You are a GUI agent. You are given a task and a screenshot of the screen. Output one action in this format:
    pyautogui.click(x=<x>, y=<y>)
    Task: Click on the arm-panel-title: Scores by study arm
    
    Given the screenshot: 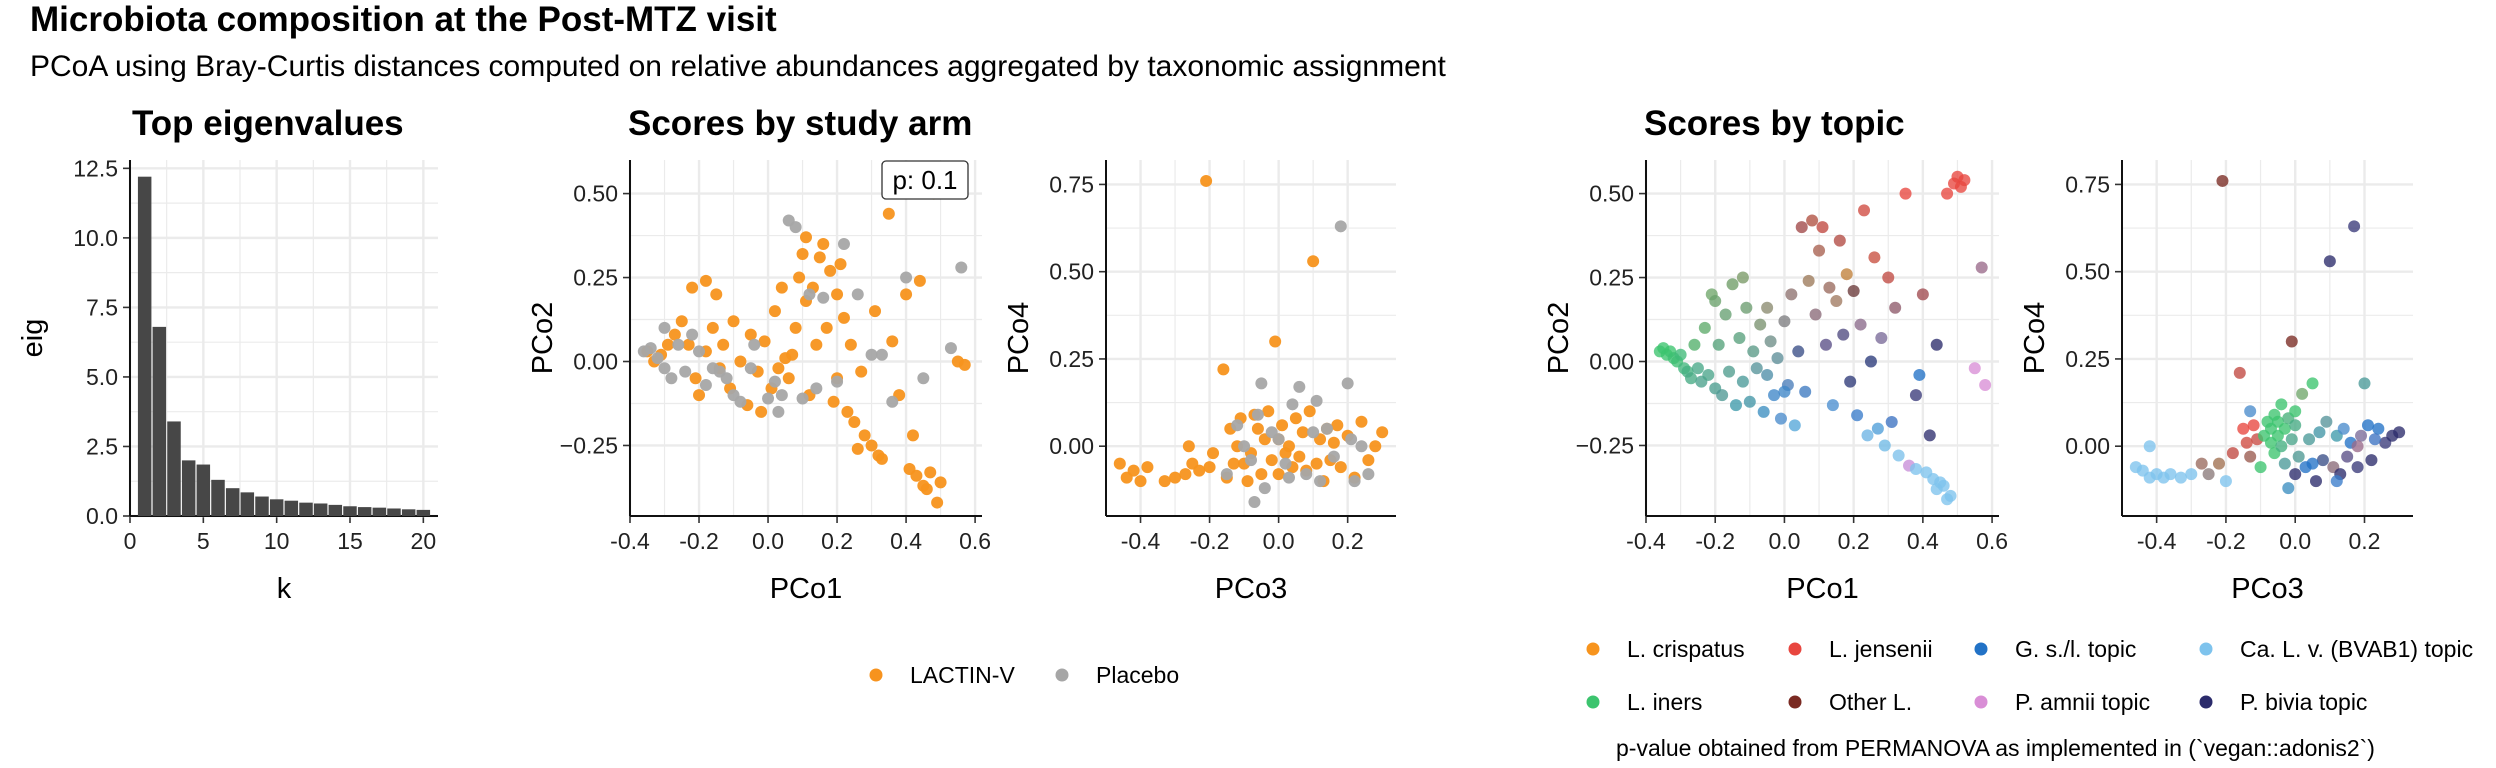 What is the action you would take?
    pyautogui.click(x=800, y=123)
    